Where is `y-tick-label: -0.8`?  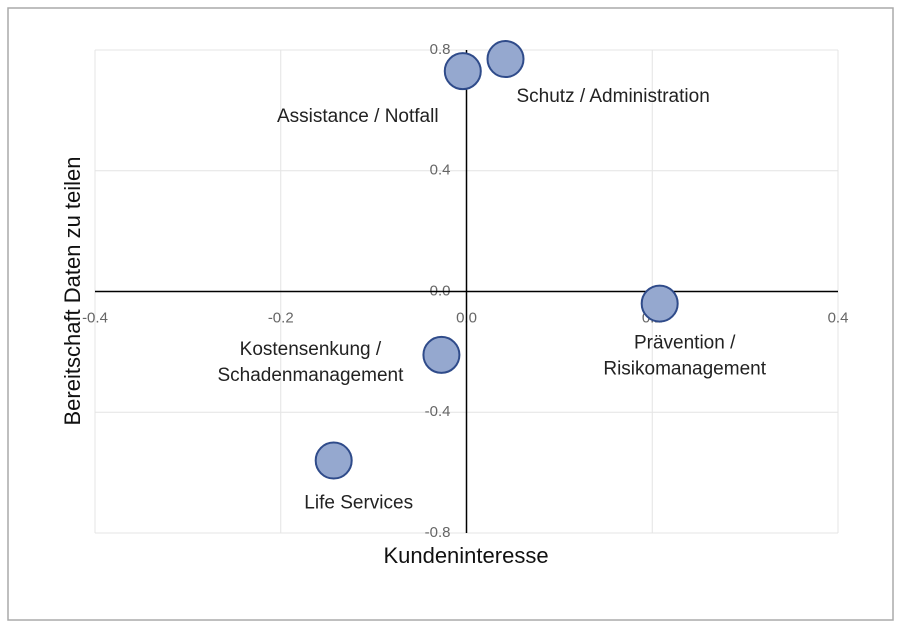 y-tick-label: -0.8 is located at coordinates (438, 532).